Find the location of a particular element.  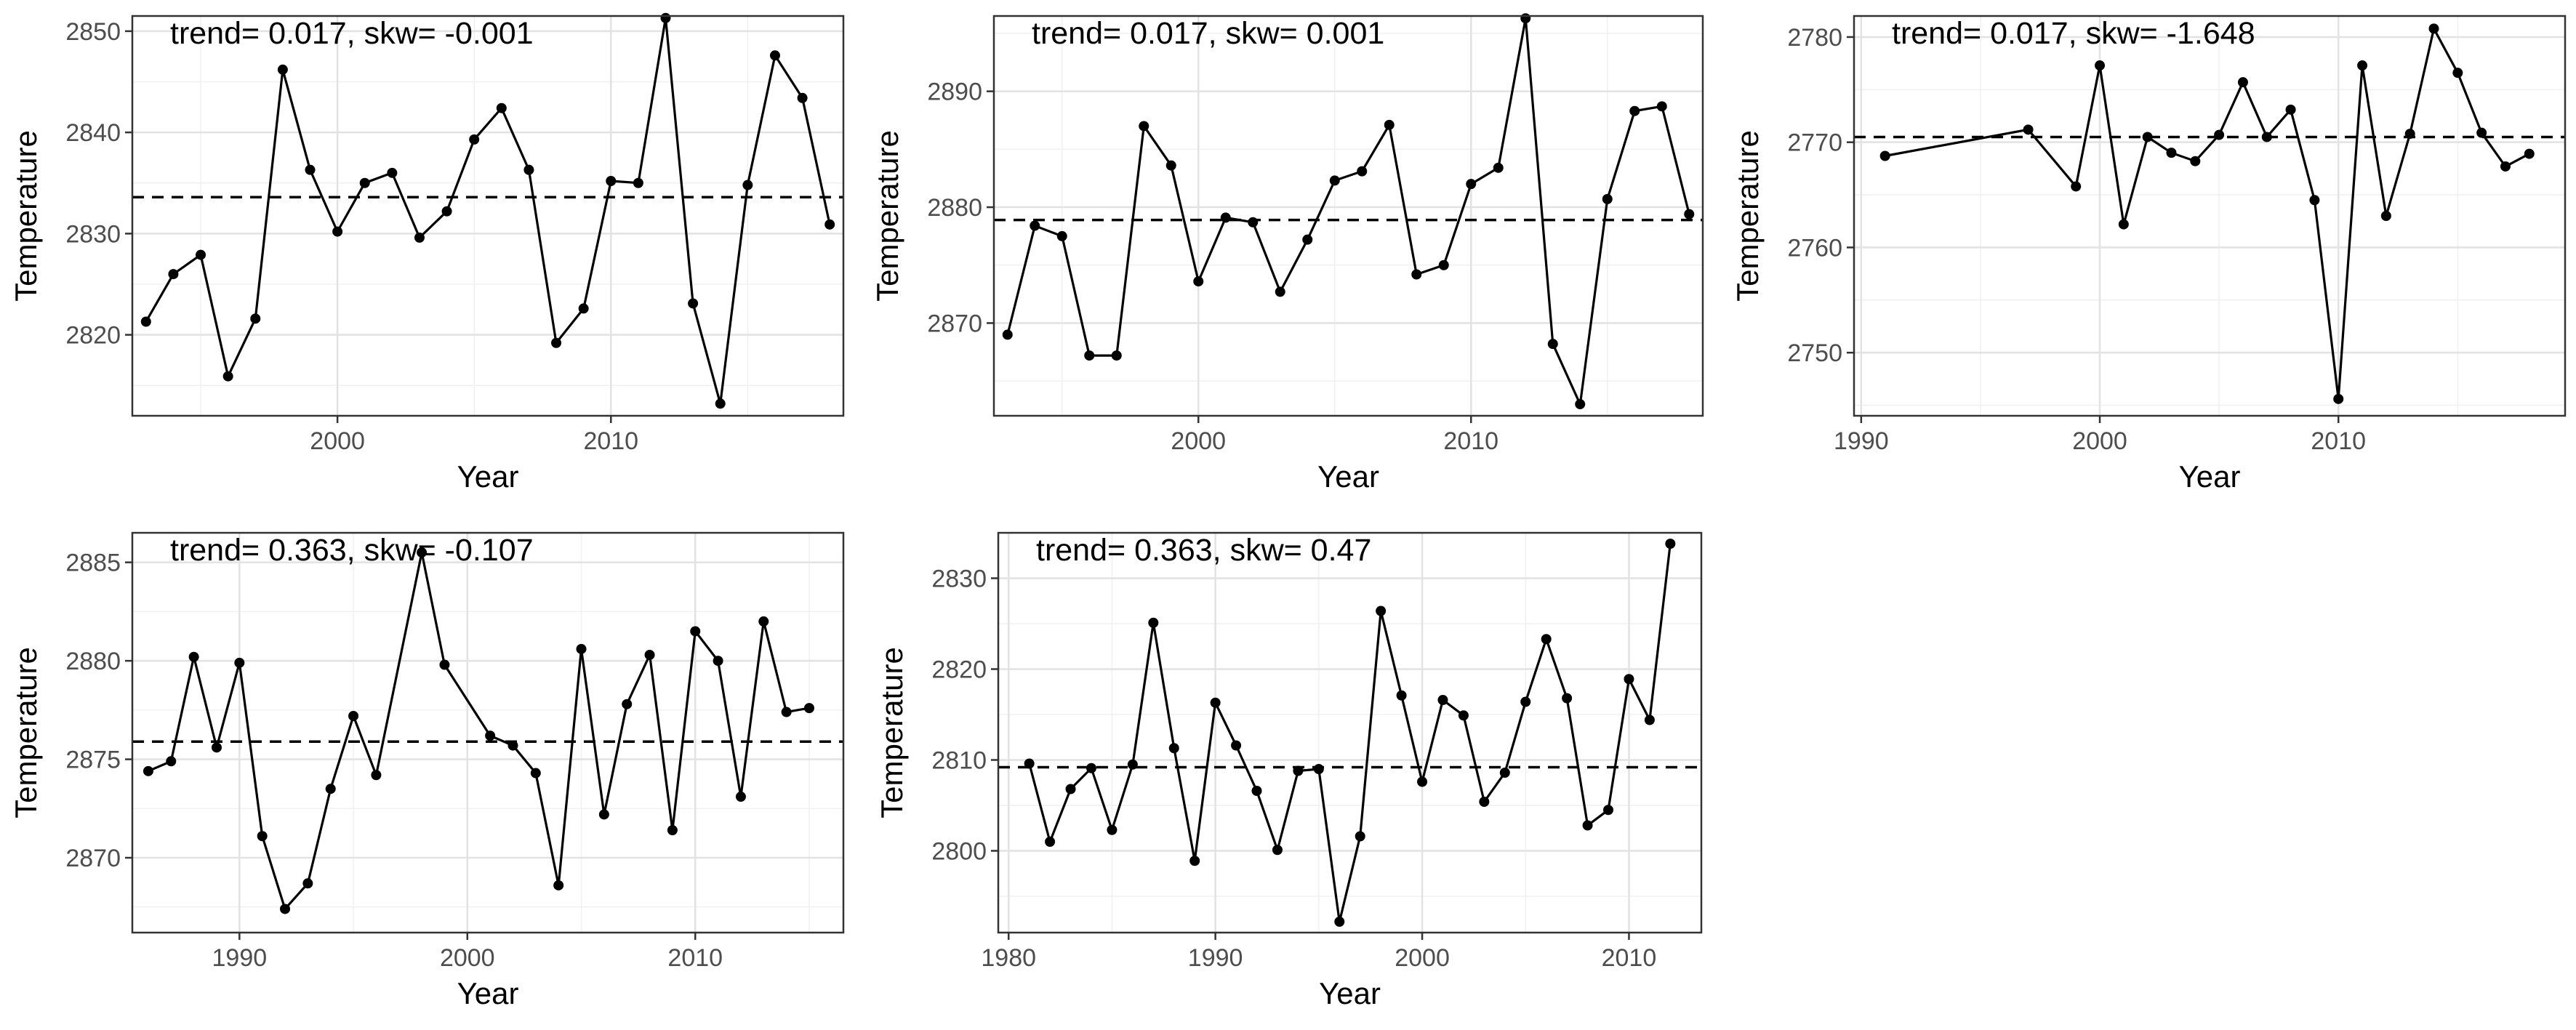

x-tick-label: 1980 is located at coordinates (1009, 958).